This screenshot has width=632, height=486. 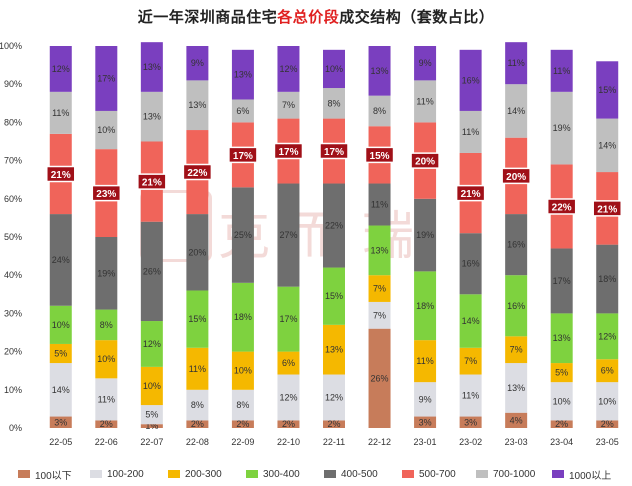 I want to click on data-label: 26%, so click(x=380, y=378).